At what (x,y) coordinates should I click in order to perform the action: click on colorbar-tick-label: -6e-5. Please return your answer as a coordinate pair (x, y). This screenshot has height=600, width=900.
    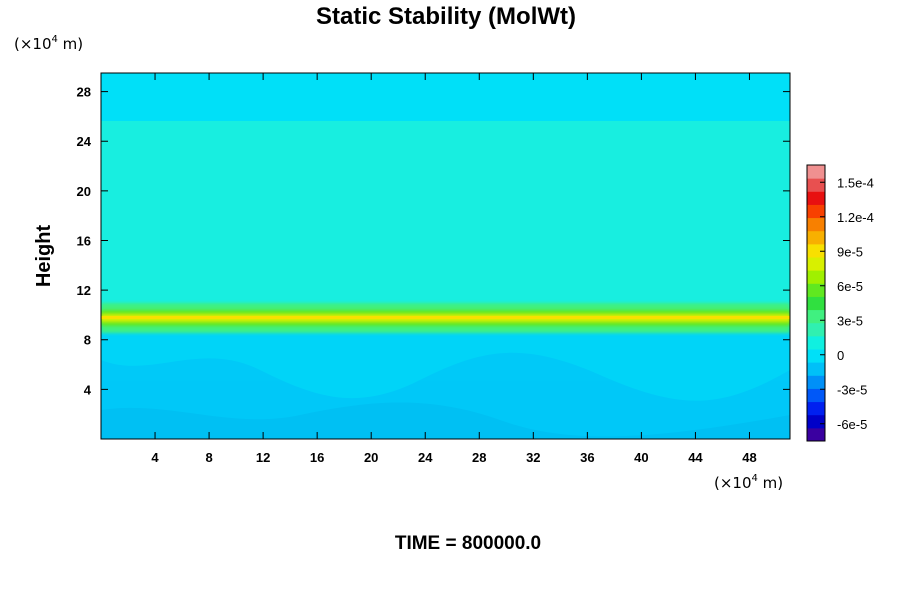
    Looking at the image, I should click on (852, 424).